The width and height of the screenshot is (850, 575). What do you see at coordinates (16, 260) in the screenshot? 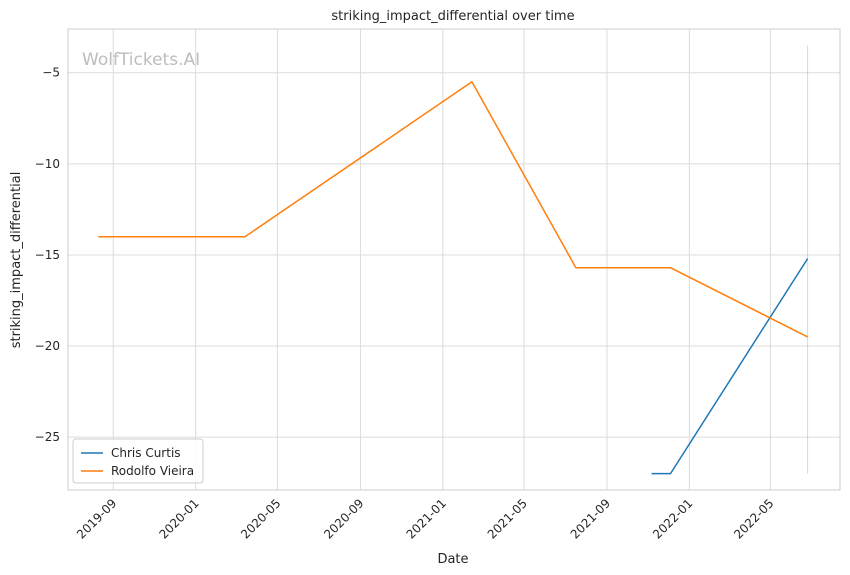
I see `y-axis-title: striking_impact_differential` at bounding box center [16, 260].